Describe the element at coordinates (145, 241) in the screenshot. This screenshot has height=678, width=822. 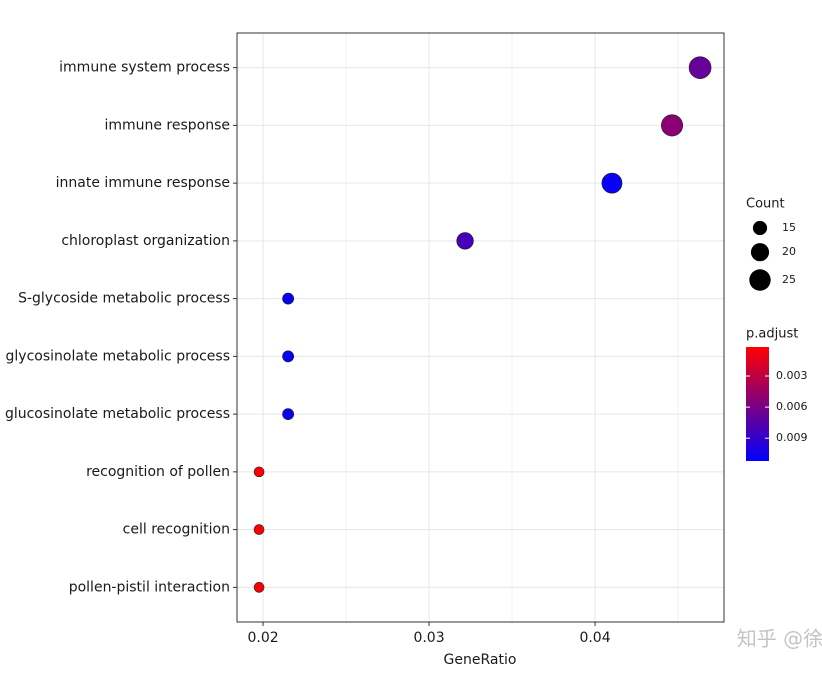
I see `y-tick-label: chloroplast organization` at that location.